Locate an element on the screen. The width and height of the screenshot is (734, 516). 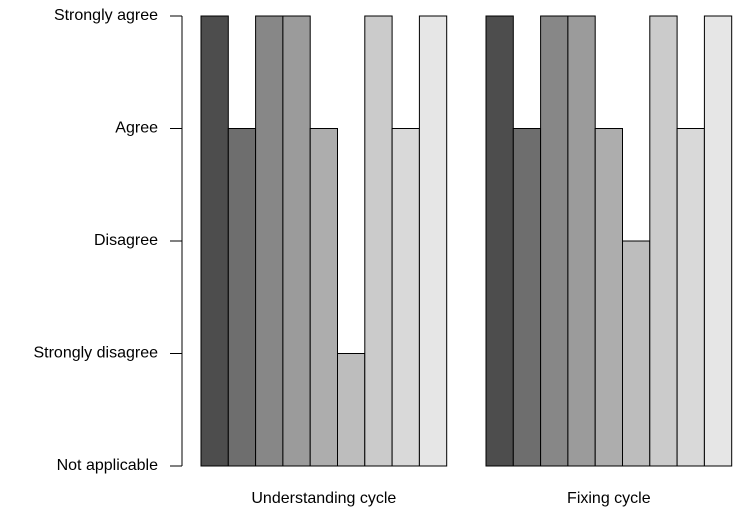
y-tick-label: Strongly agree is located at coordinates (106, 15).